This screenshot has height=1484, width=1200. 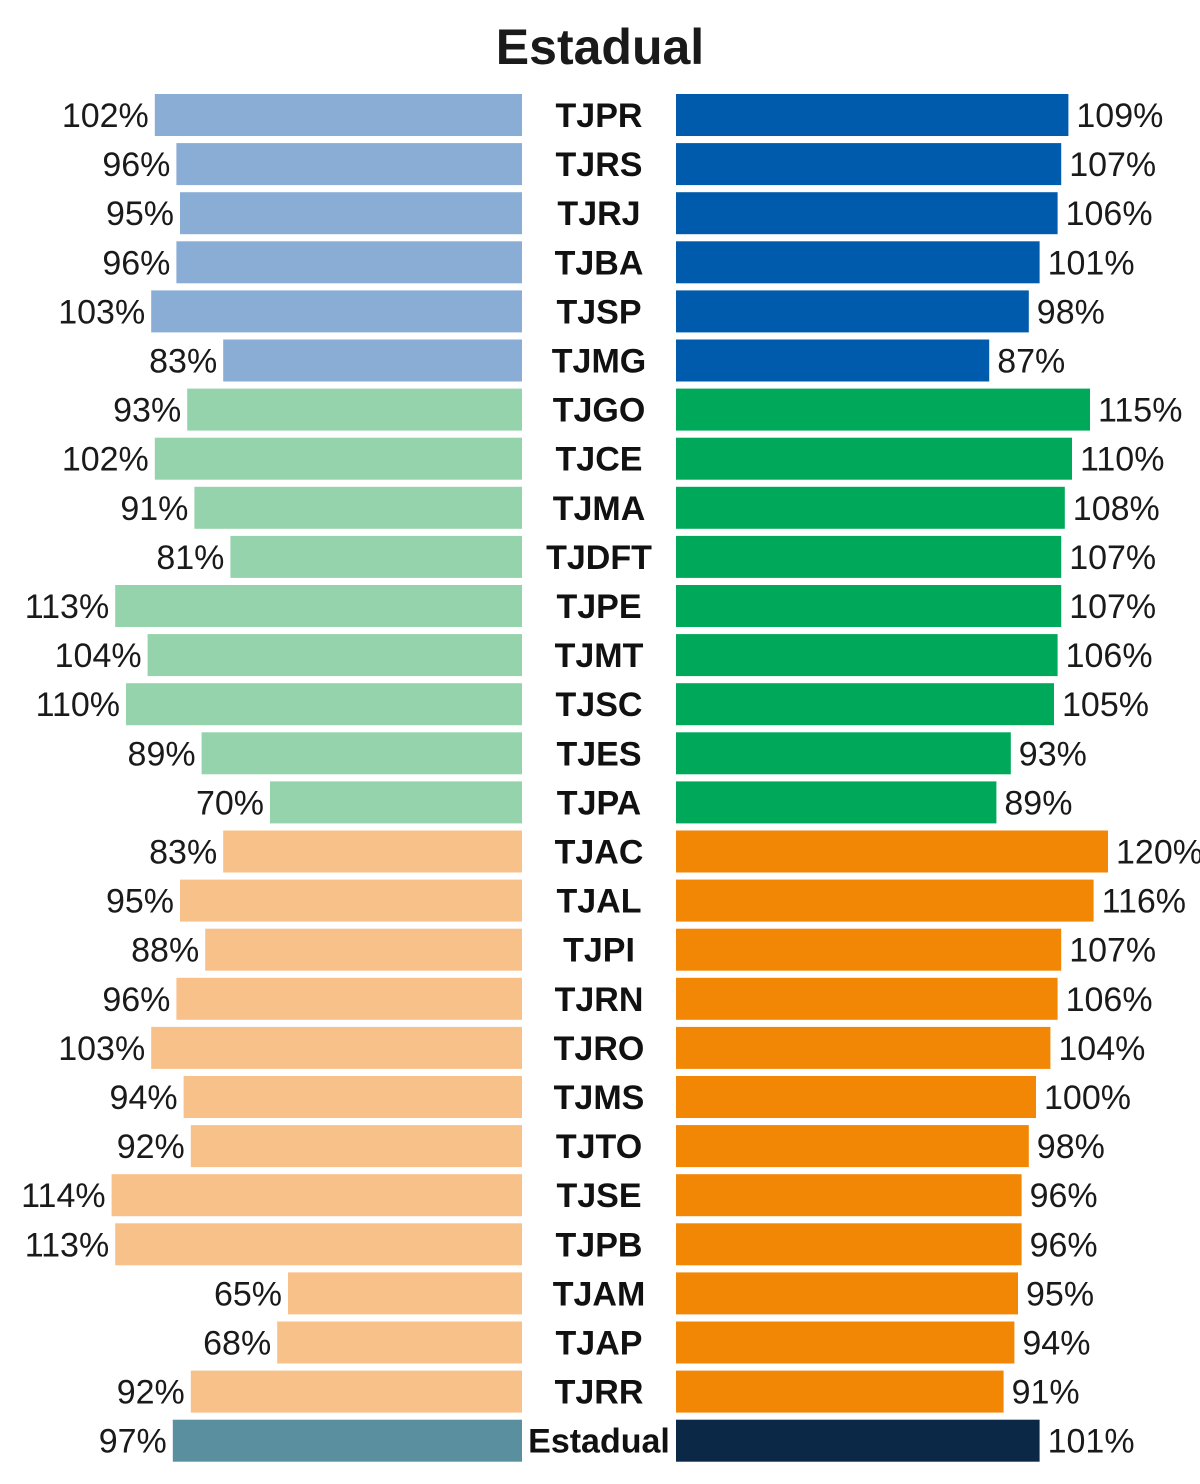 What do you see at coordinates (600, 47) in the screenshot?
I see `chart-title: Estadual` at bounding box center [600, 47].